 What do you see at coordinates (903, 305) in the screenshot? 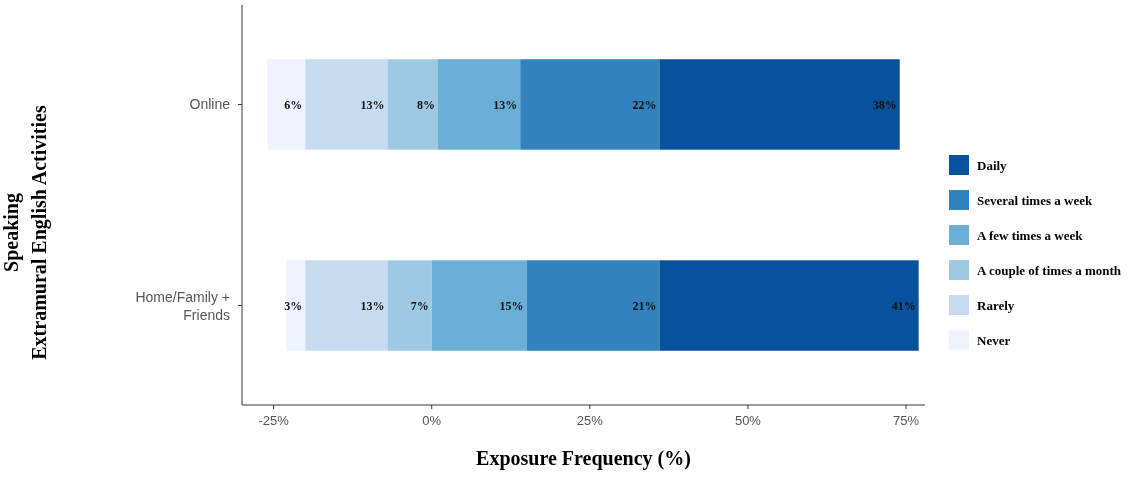
I see `data-label: 41%` at bounding box center [903, 305].